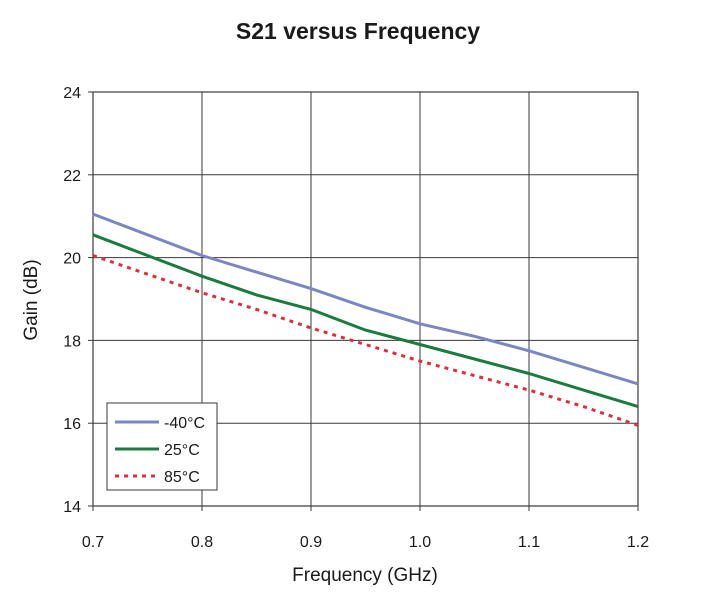  I want to click on legend: -40°C 25°C 85°C, so click(162, 446).